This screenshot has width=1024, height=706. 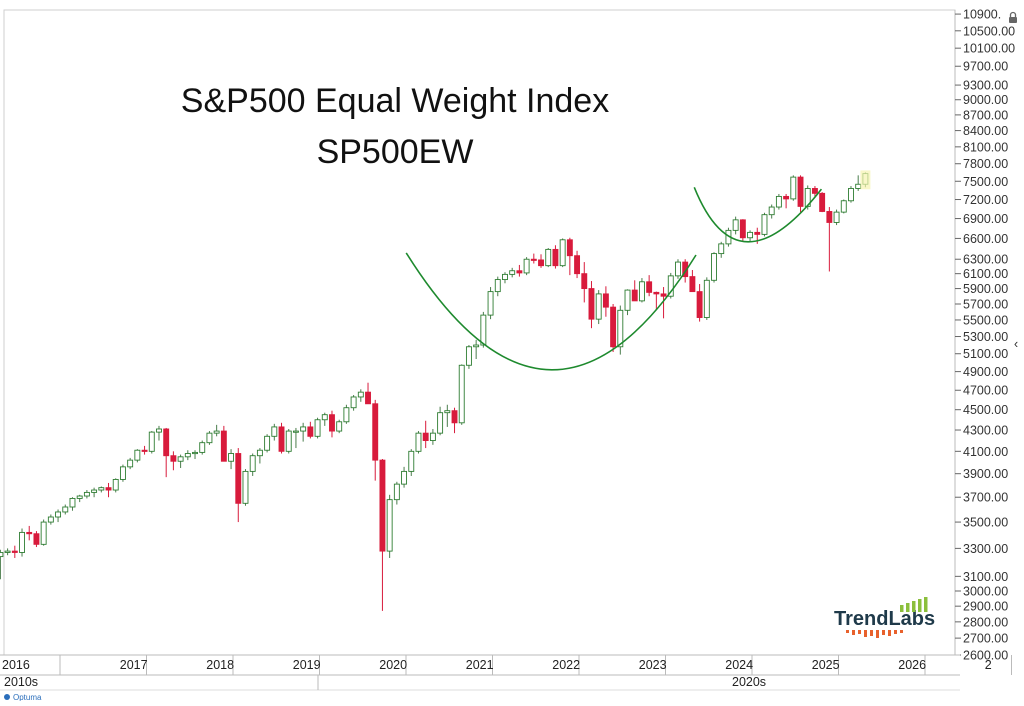 What do you see at coordinates (739, 665) in the screenshot?
I see `x-year-label: 2024` at bounding box center [739, 665].